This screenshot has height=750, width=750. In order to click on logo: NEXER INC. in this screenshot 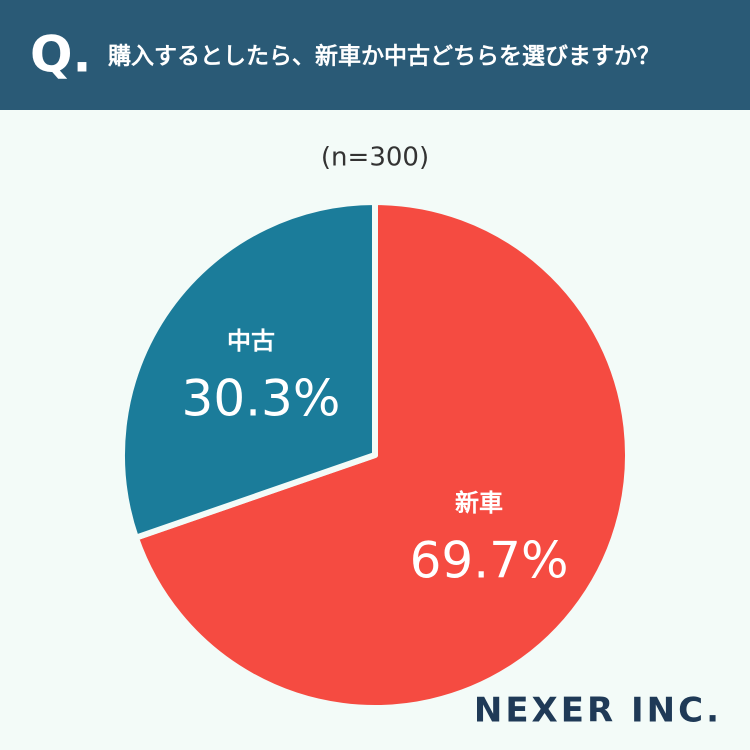, I will do `click(598, 711)`.